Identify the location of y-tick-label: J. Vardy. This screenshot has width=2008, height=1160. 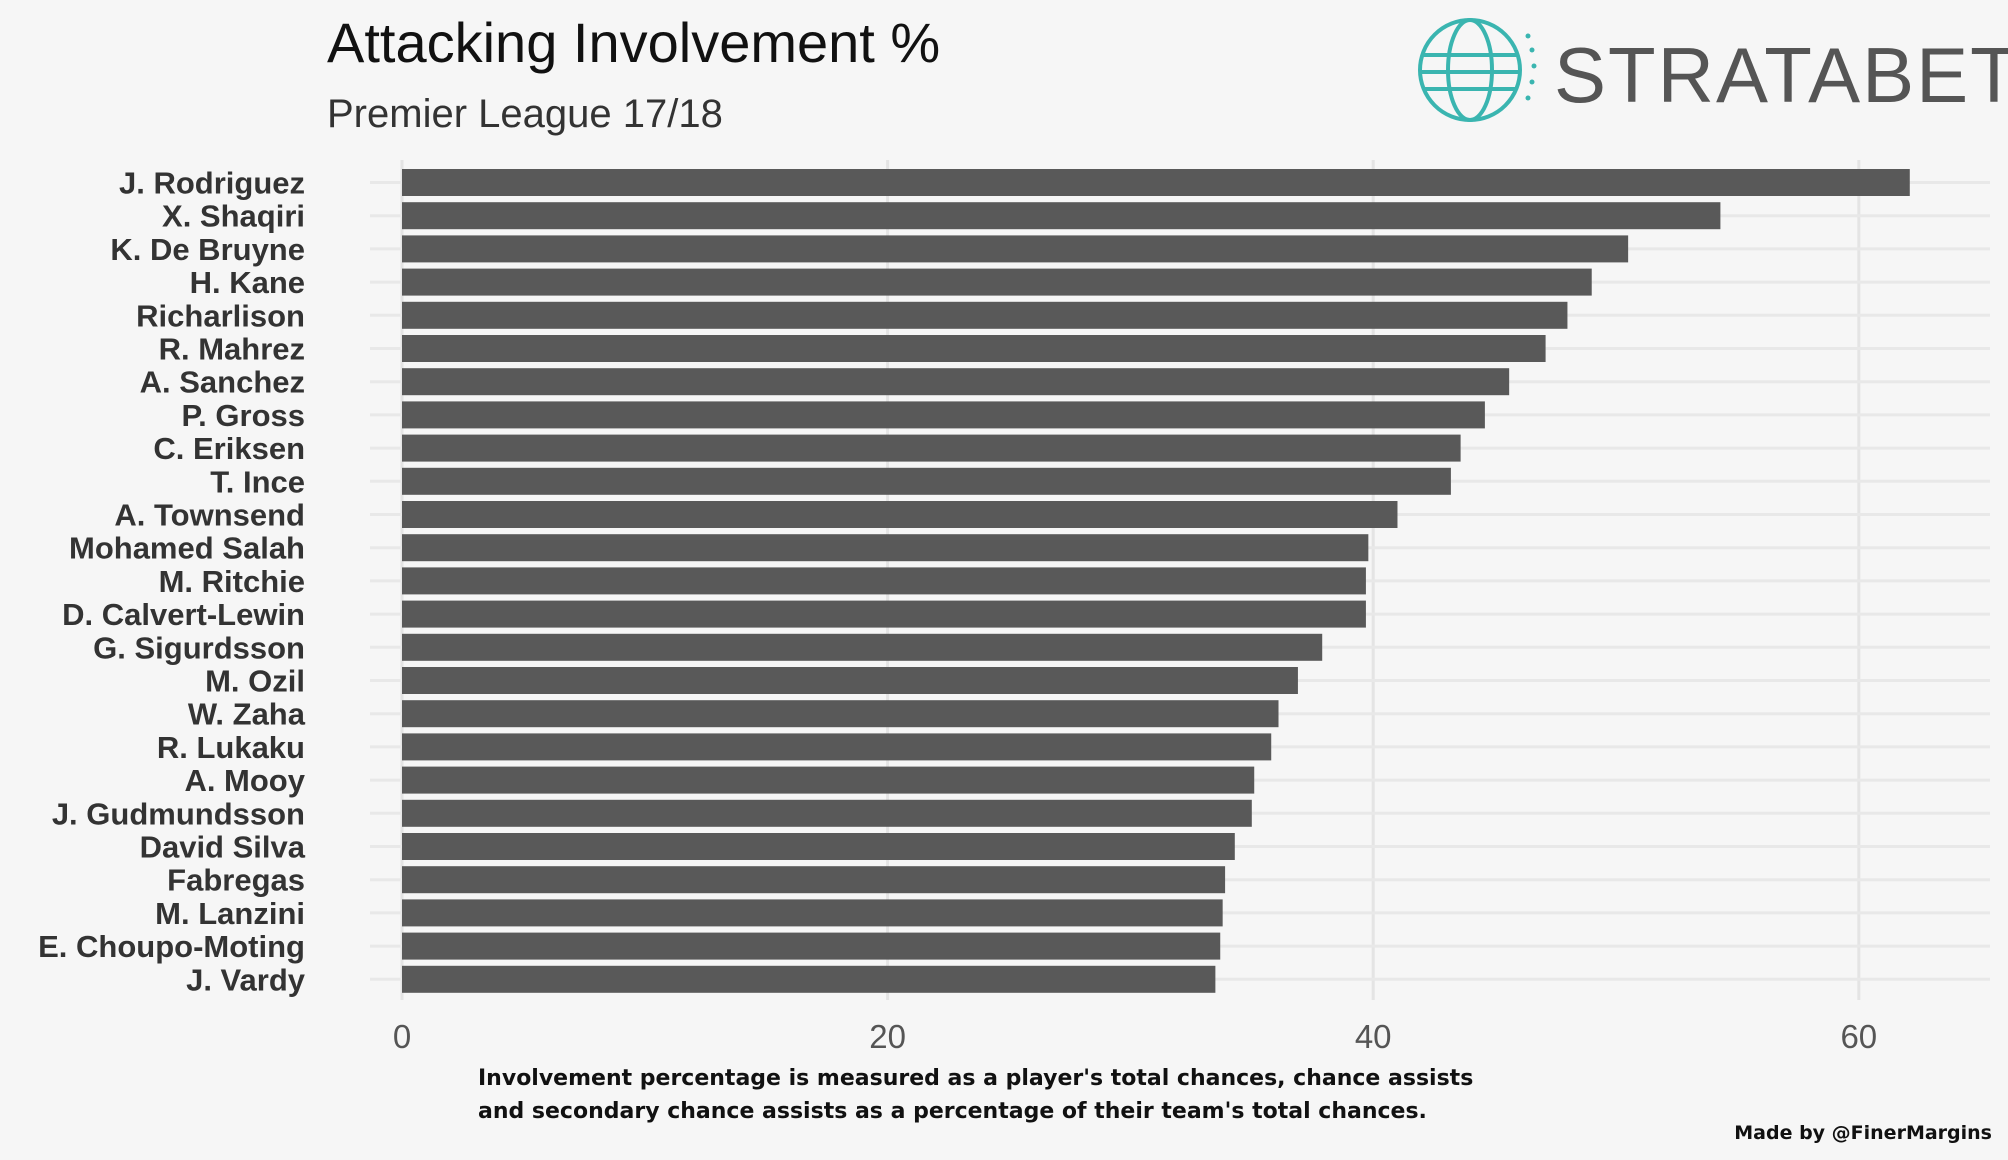
(246, 979).